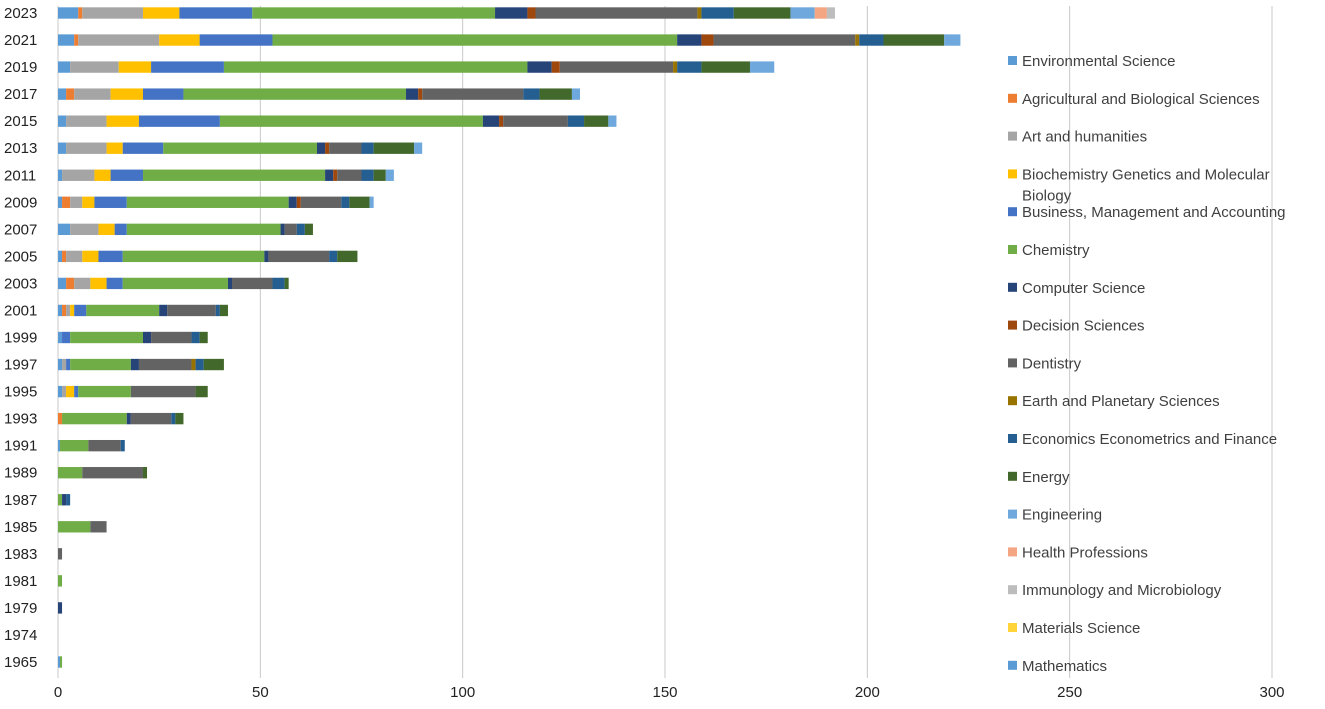 The width and height of the screenshot is (1325, 709). Describe the element at coordinates (20, 229) in the screenshot. I see `y-tick-label: 2007` at that location.